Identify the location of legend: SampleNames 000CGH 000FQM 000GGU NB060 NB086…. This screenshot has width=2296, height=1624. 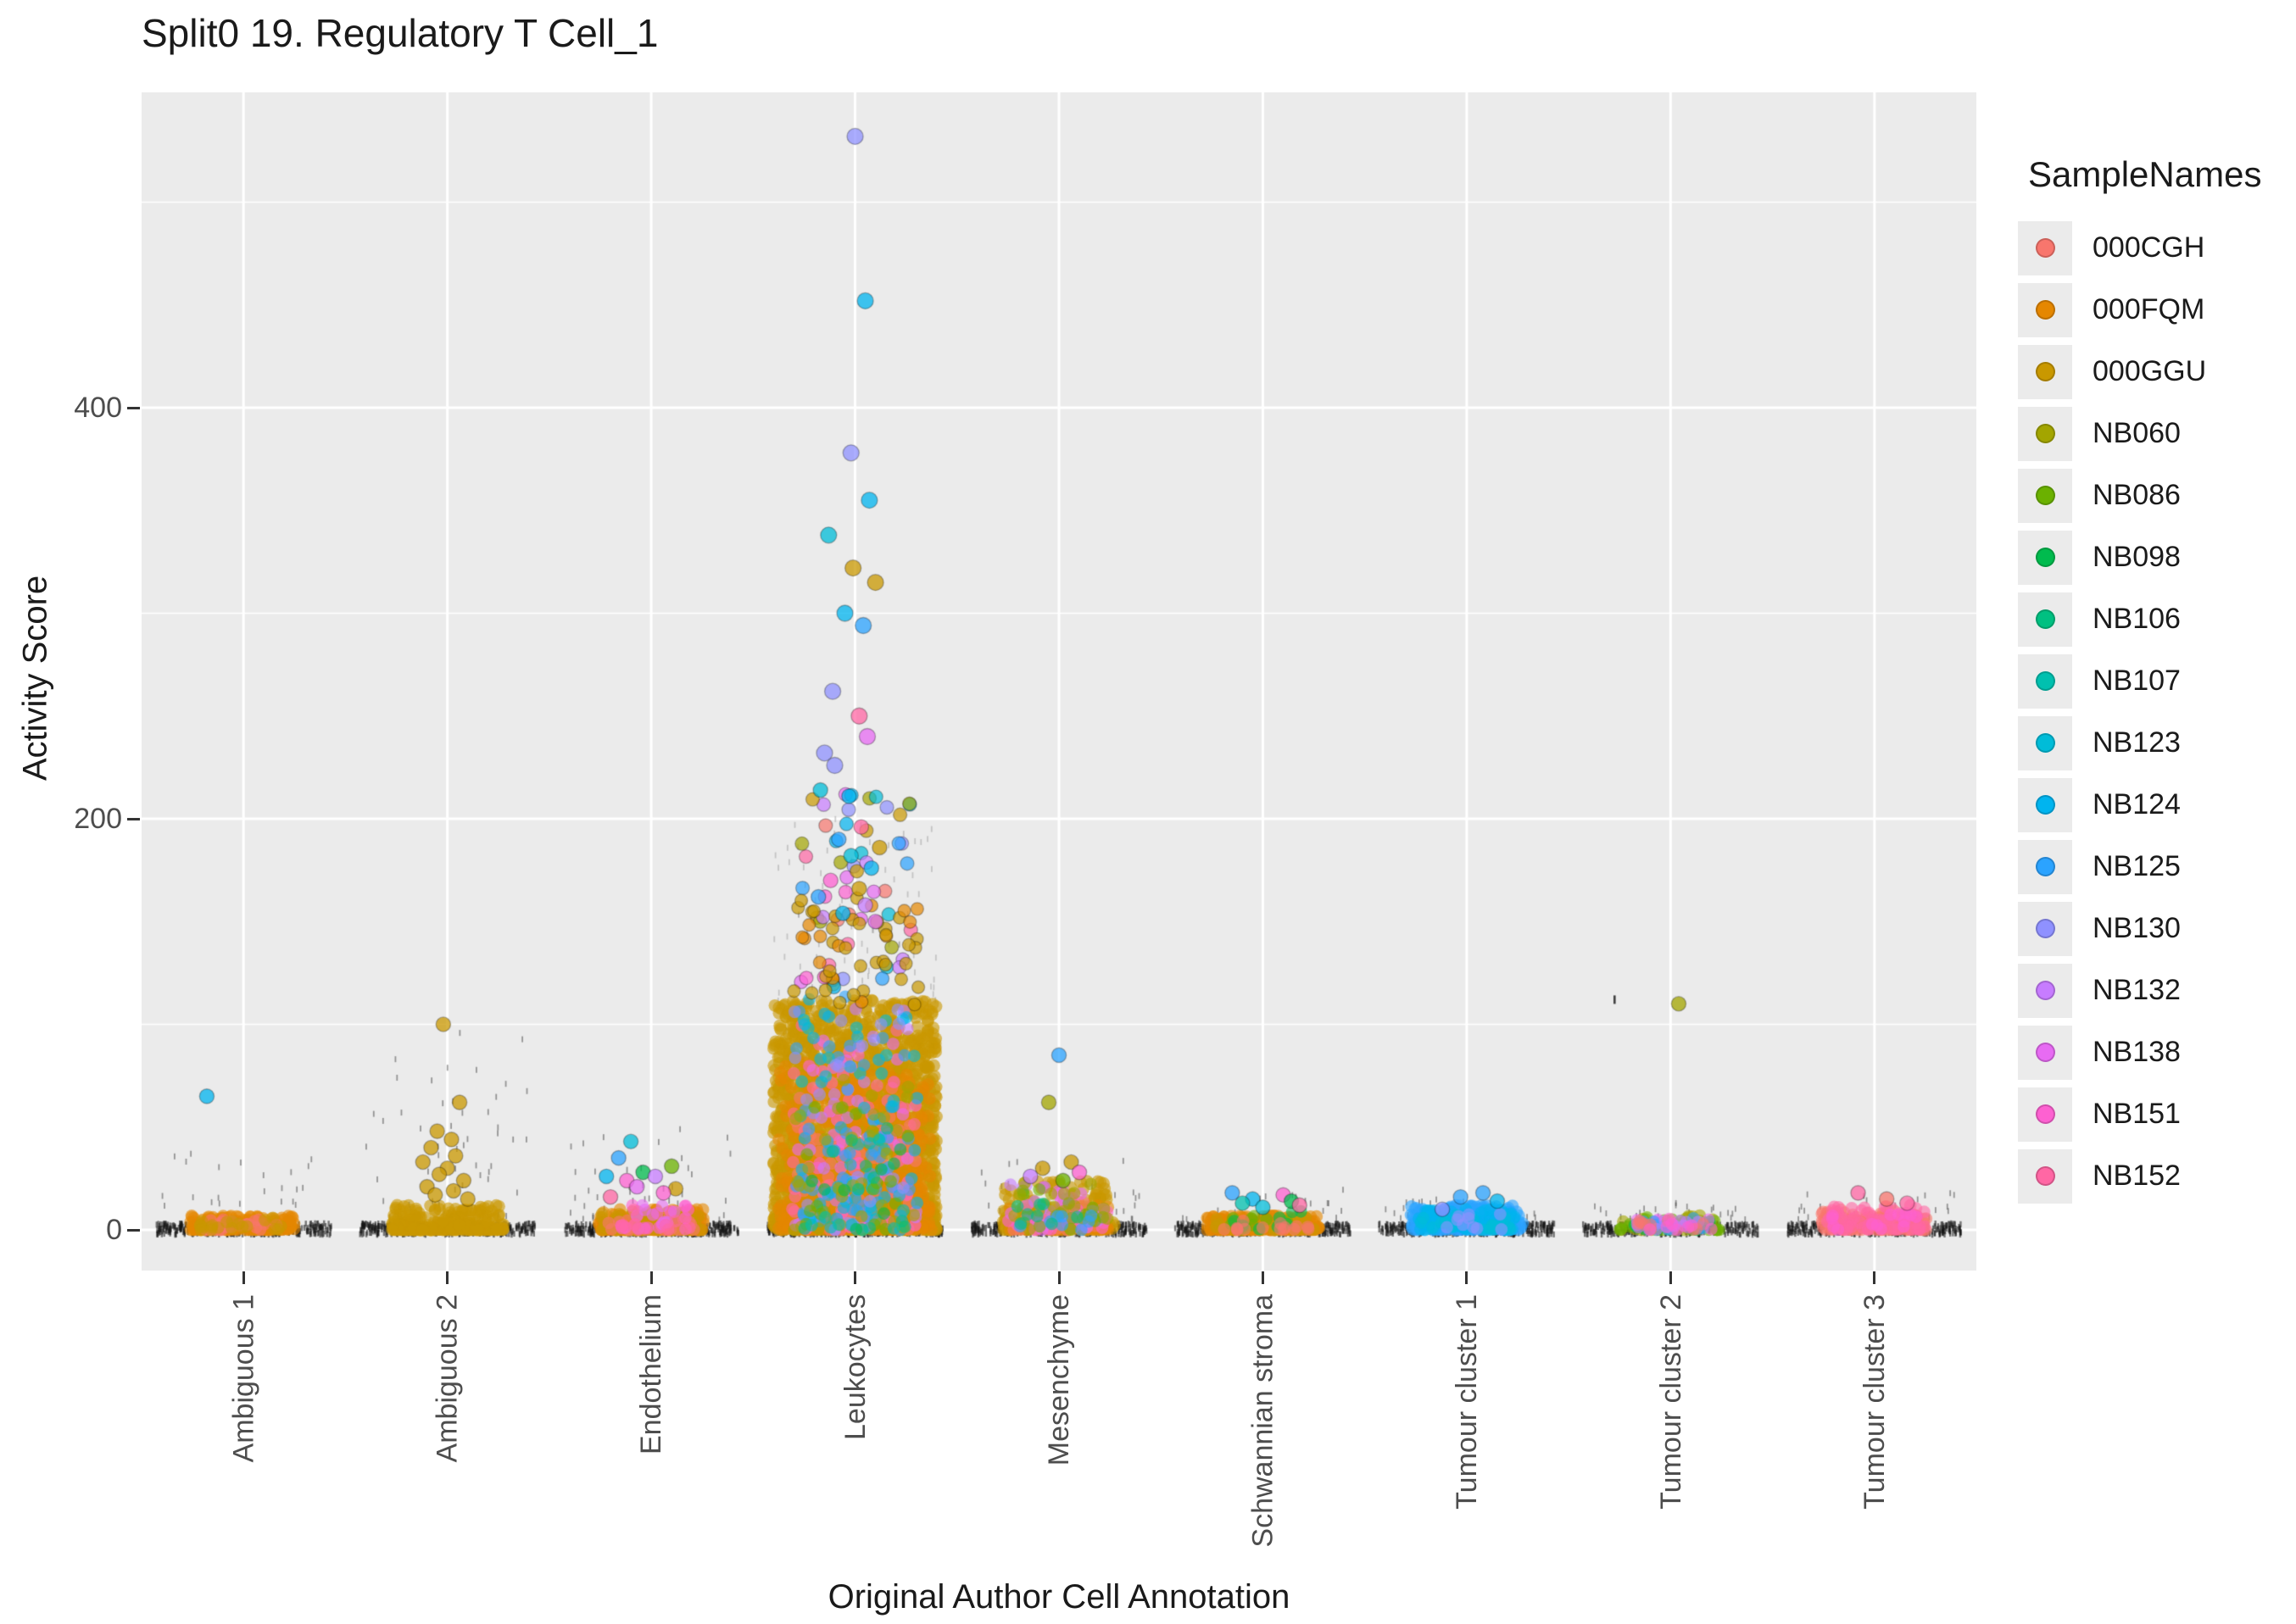
(2139, 680).